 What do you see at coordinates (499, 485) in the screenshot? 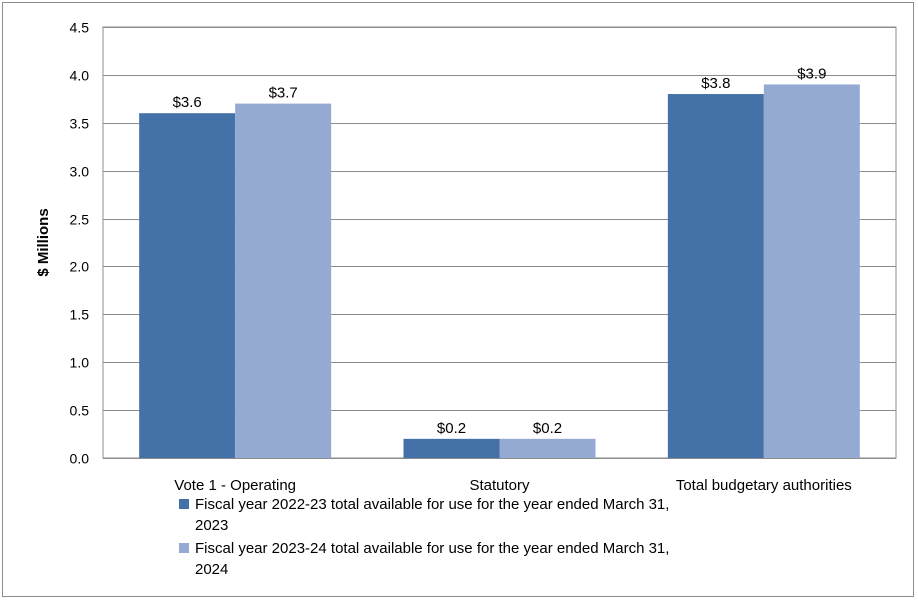
I see `category-label: Statutory` at bounding box center [499, 485].